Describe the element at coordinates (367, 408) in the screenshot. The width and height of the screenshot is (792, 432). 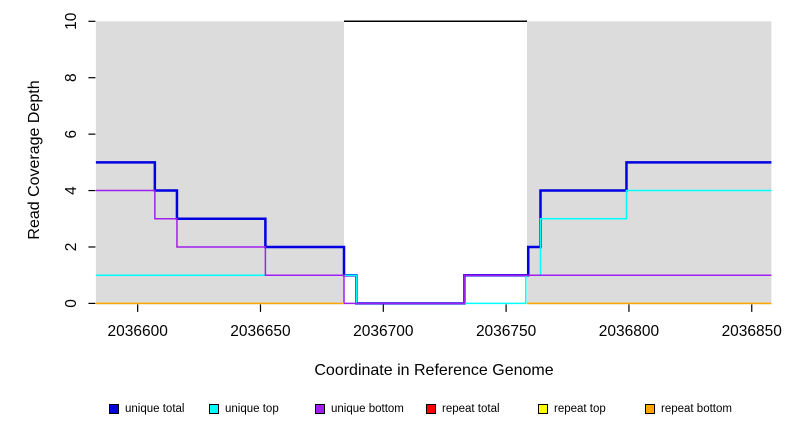
I see `legend-label: unique bottom` at that location.